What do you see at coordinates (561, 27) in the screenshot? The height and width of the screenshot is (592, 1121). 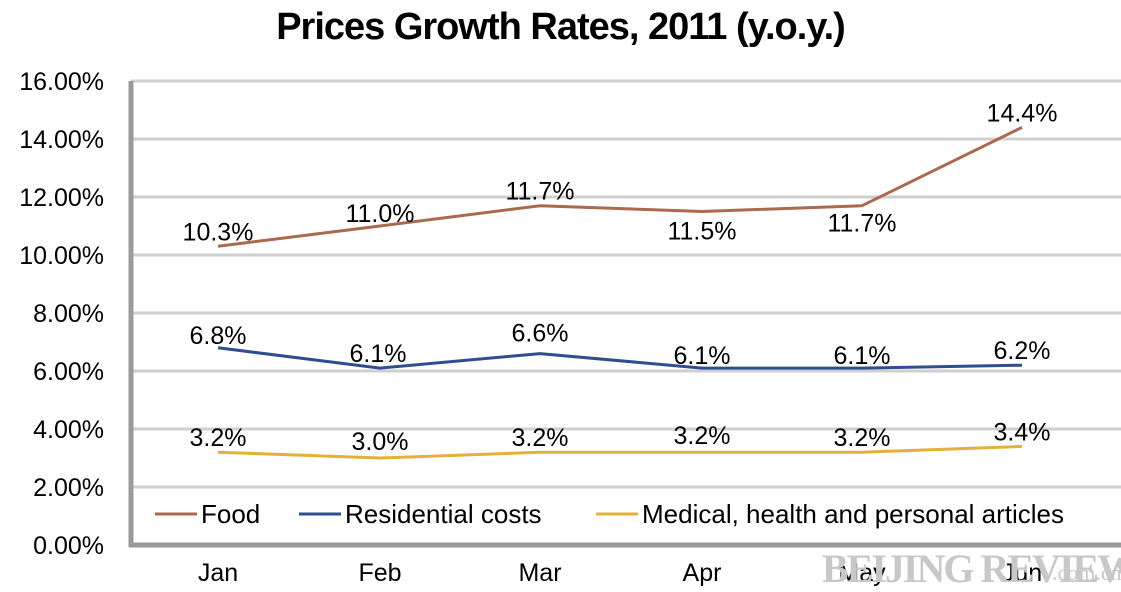 I see `chart-title: Prices Growth Rates, 2011 (y.o.y.)` at bounding box center [561, 27].